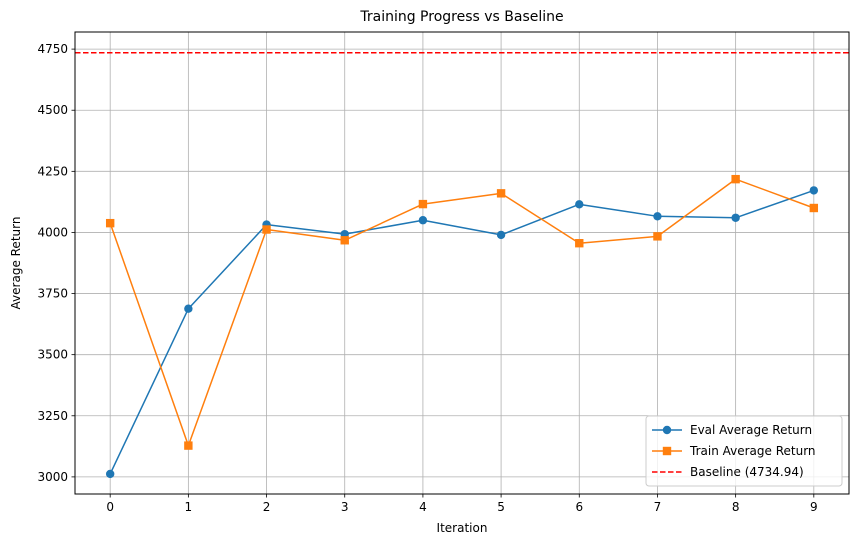 This screenshot has height=545, width=859. I want to click on y-tick-label: 4000, so click(52, 232).